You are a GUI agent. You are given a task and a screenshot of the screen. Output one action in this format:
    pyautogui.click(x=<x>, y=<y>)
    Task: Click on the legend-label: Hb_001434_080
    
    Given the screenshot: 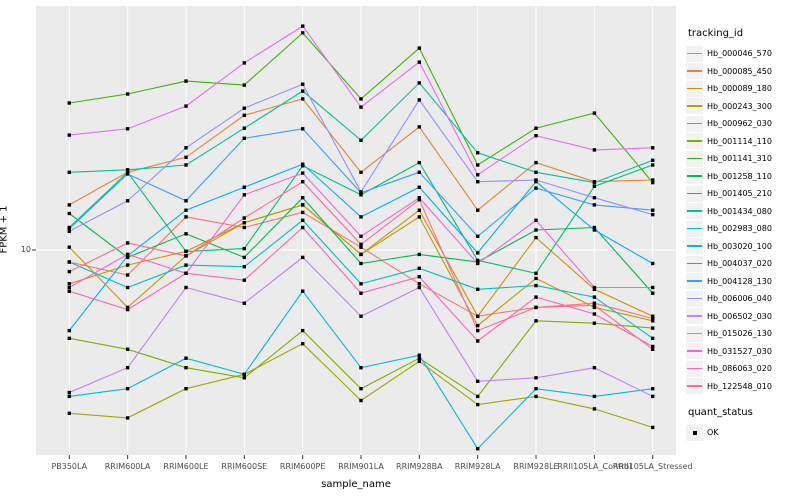 What is the action you would take?
    pyautogui.click(x=739, y=211)
    